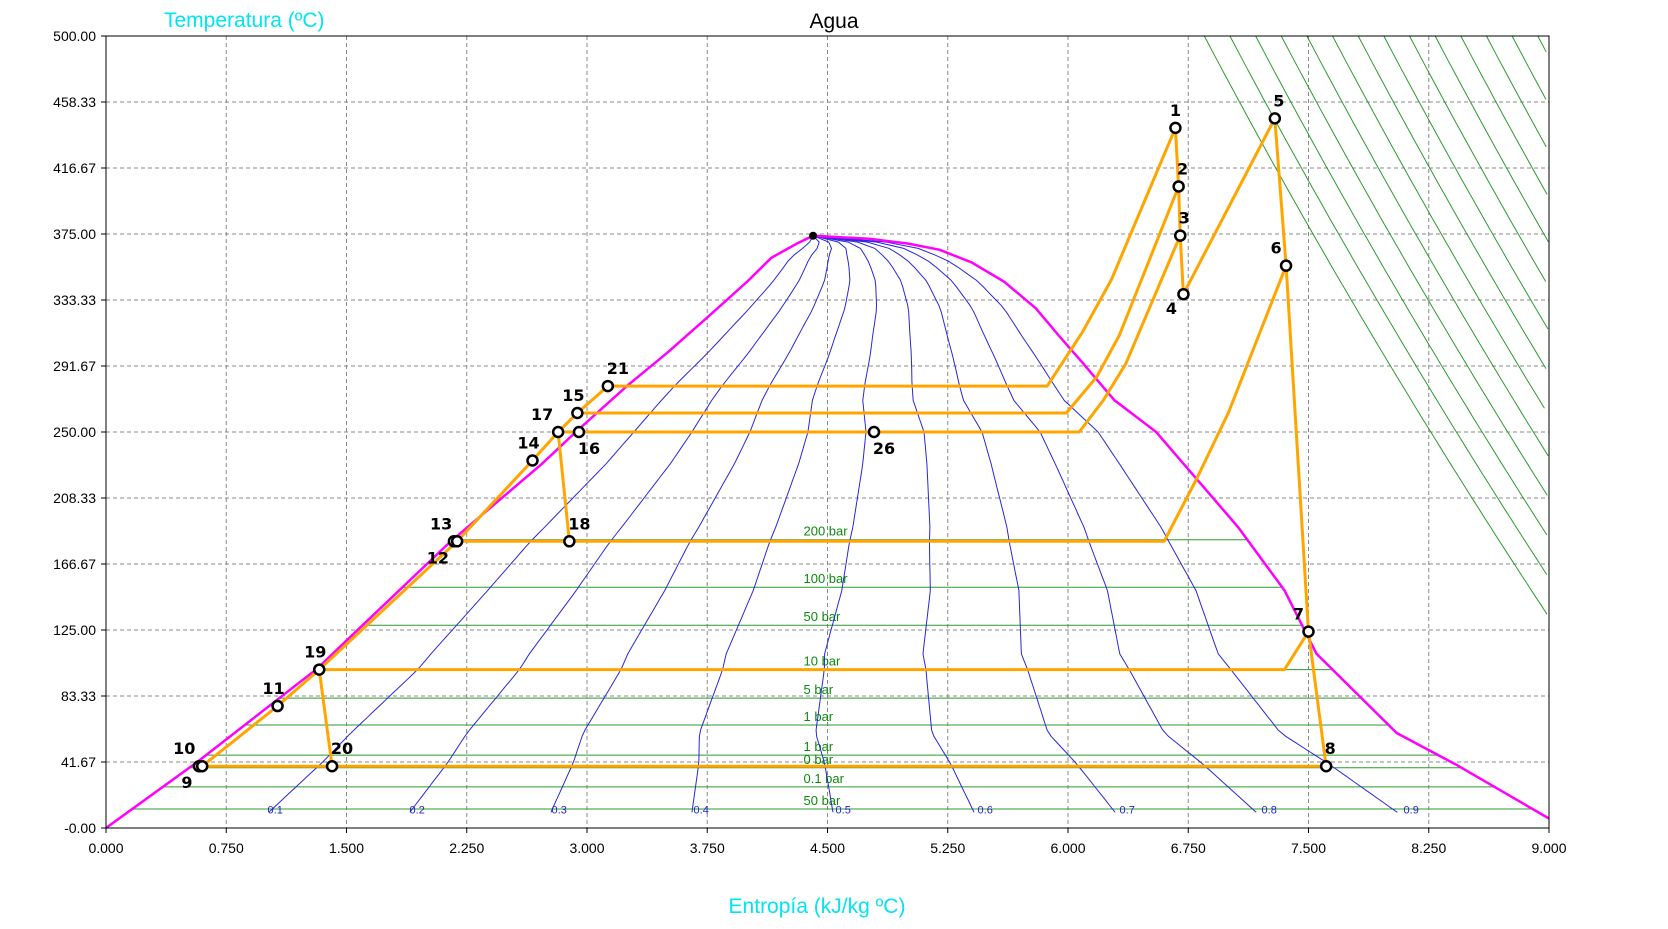 The image size is (1668, 929). What do you see at coordinates (579, 523) in the screenshot?
I see `state-label: 18` at bounding box center [579, 523].